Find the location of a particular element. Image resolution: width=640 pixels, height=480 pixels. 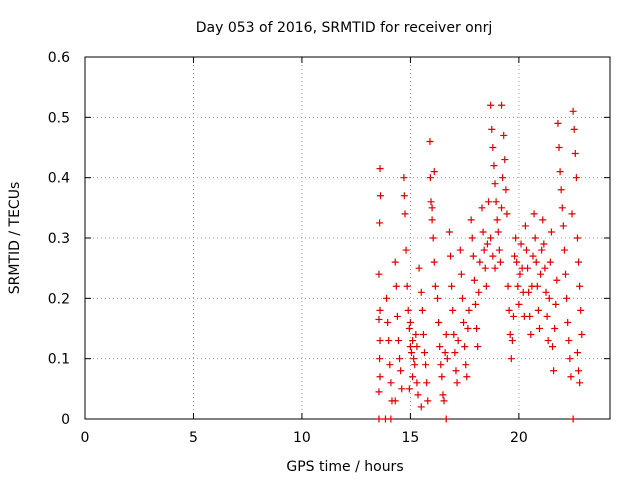

x-tick-label: 20 is located at coordinates (519, 438).